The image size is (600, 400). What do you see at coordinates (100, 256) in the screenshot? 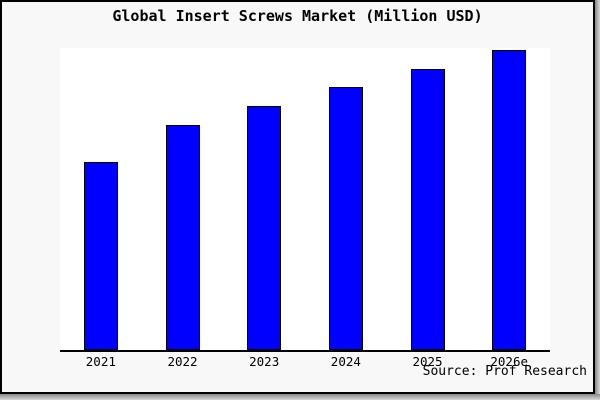
I see `bar-2021` at bounding box center [100, 256].